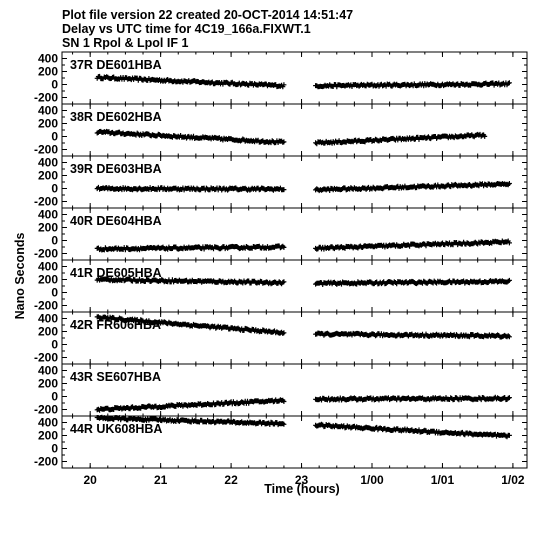  What do you see at coordinates (116, 429) in the screenshot?
I see `panel-label: 44R UK608HBA` at bounding box center [116, 429].